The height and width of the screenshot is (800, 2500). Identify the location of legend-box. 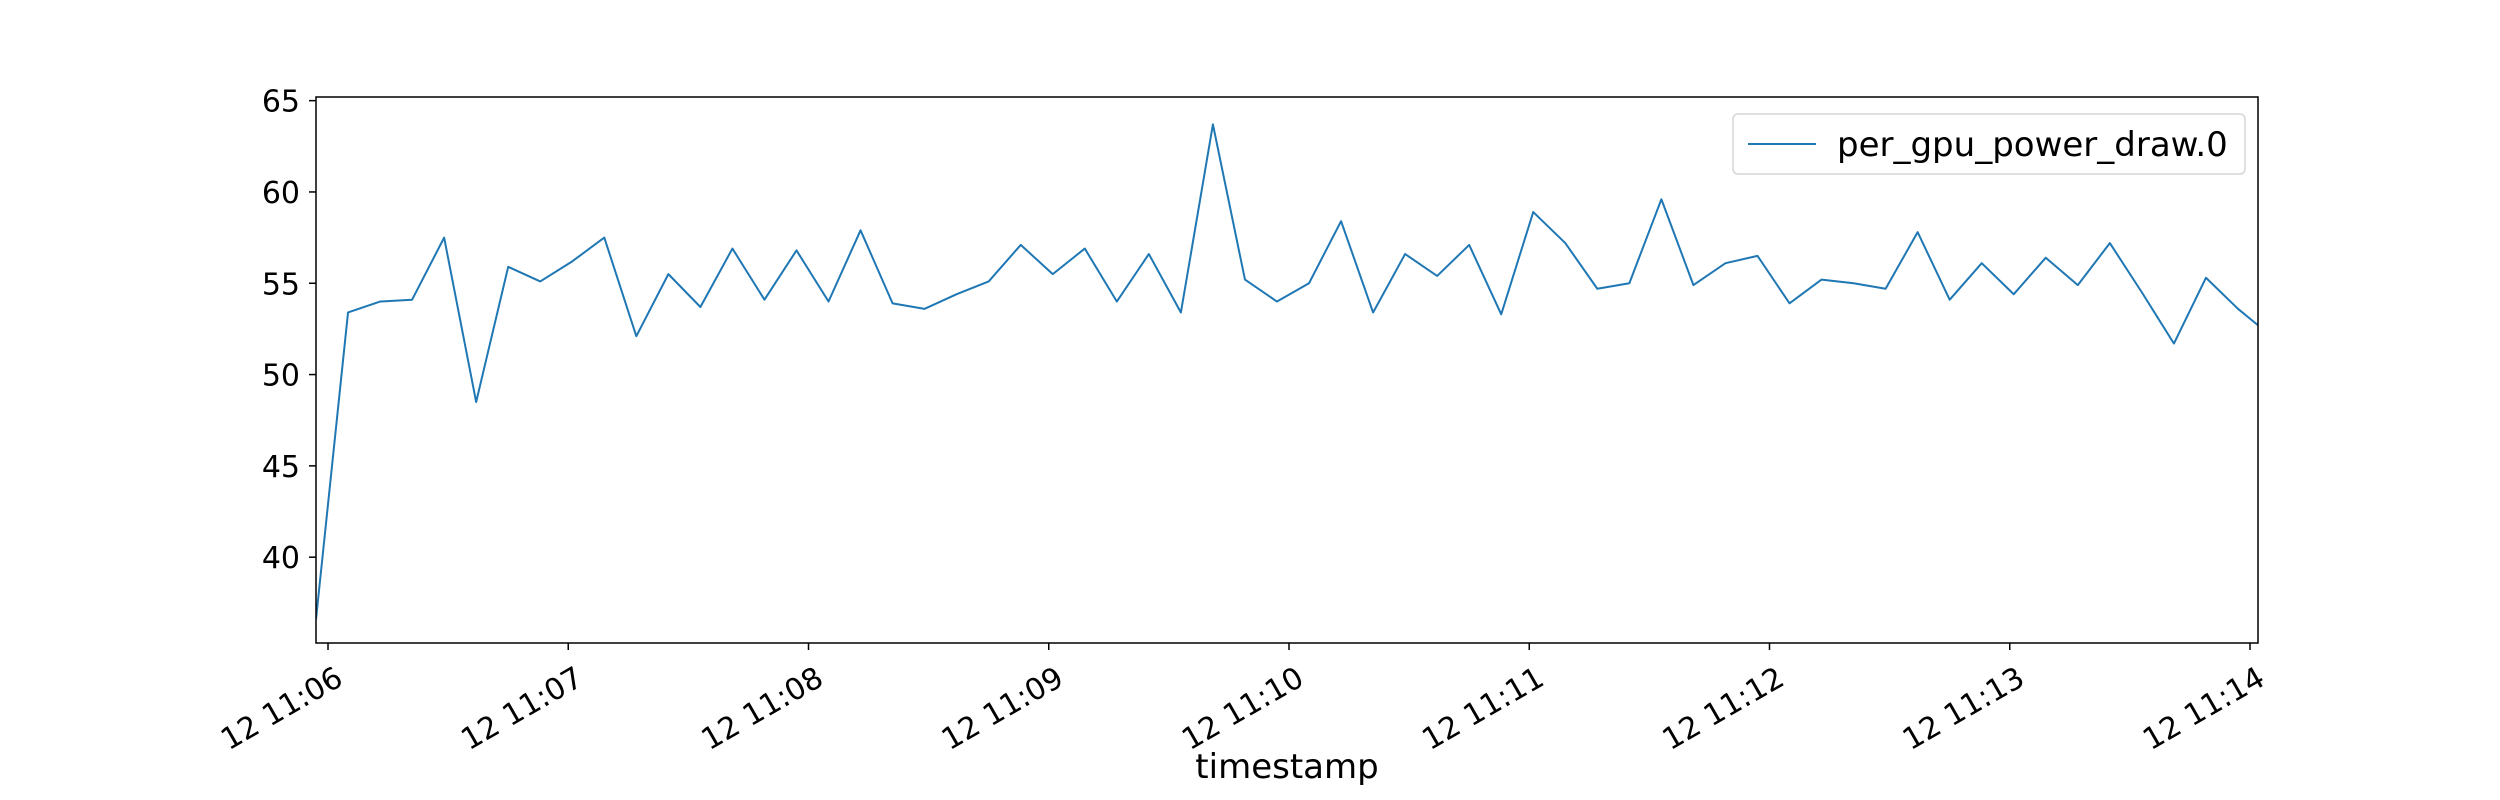
(1989, 144).